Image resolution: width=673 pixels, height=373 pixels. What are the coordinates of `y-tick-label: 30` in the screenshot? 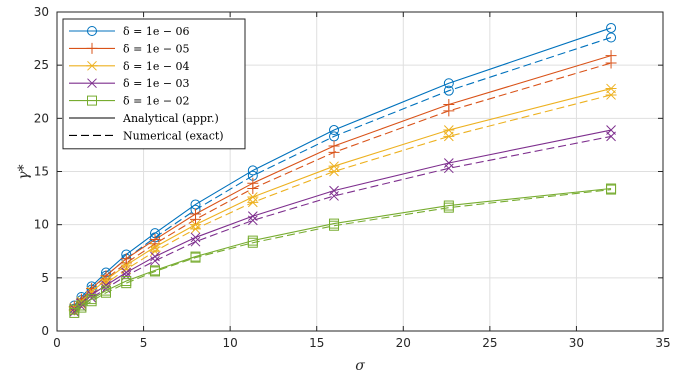 It's located at (41, 12).